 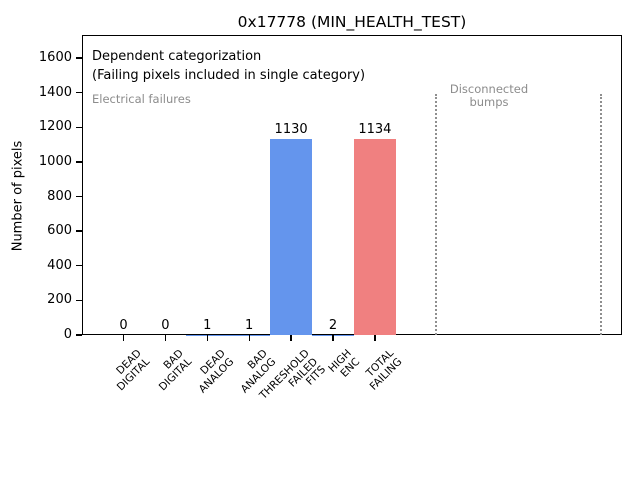 I want to click on y-tick-label: 1400, so click(x=55, y=92).